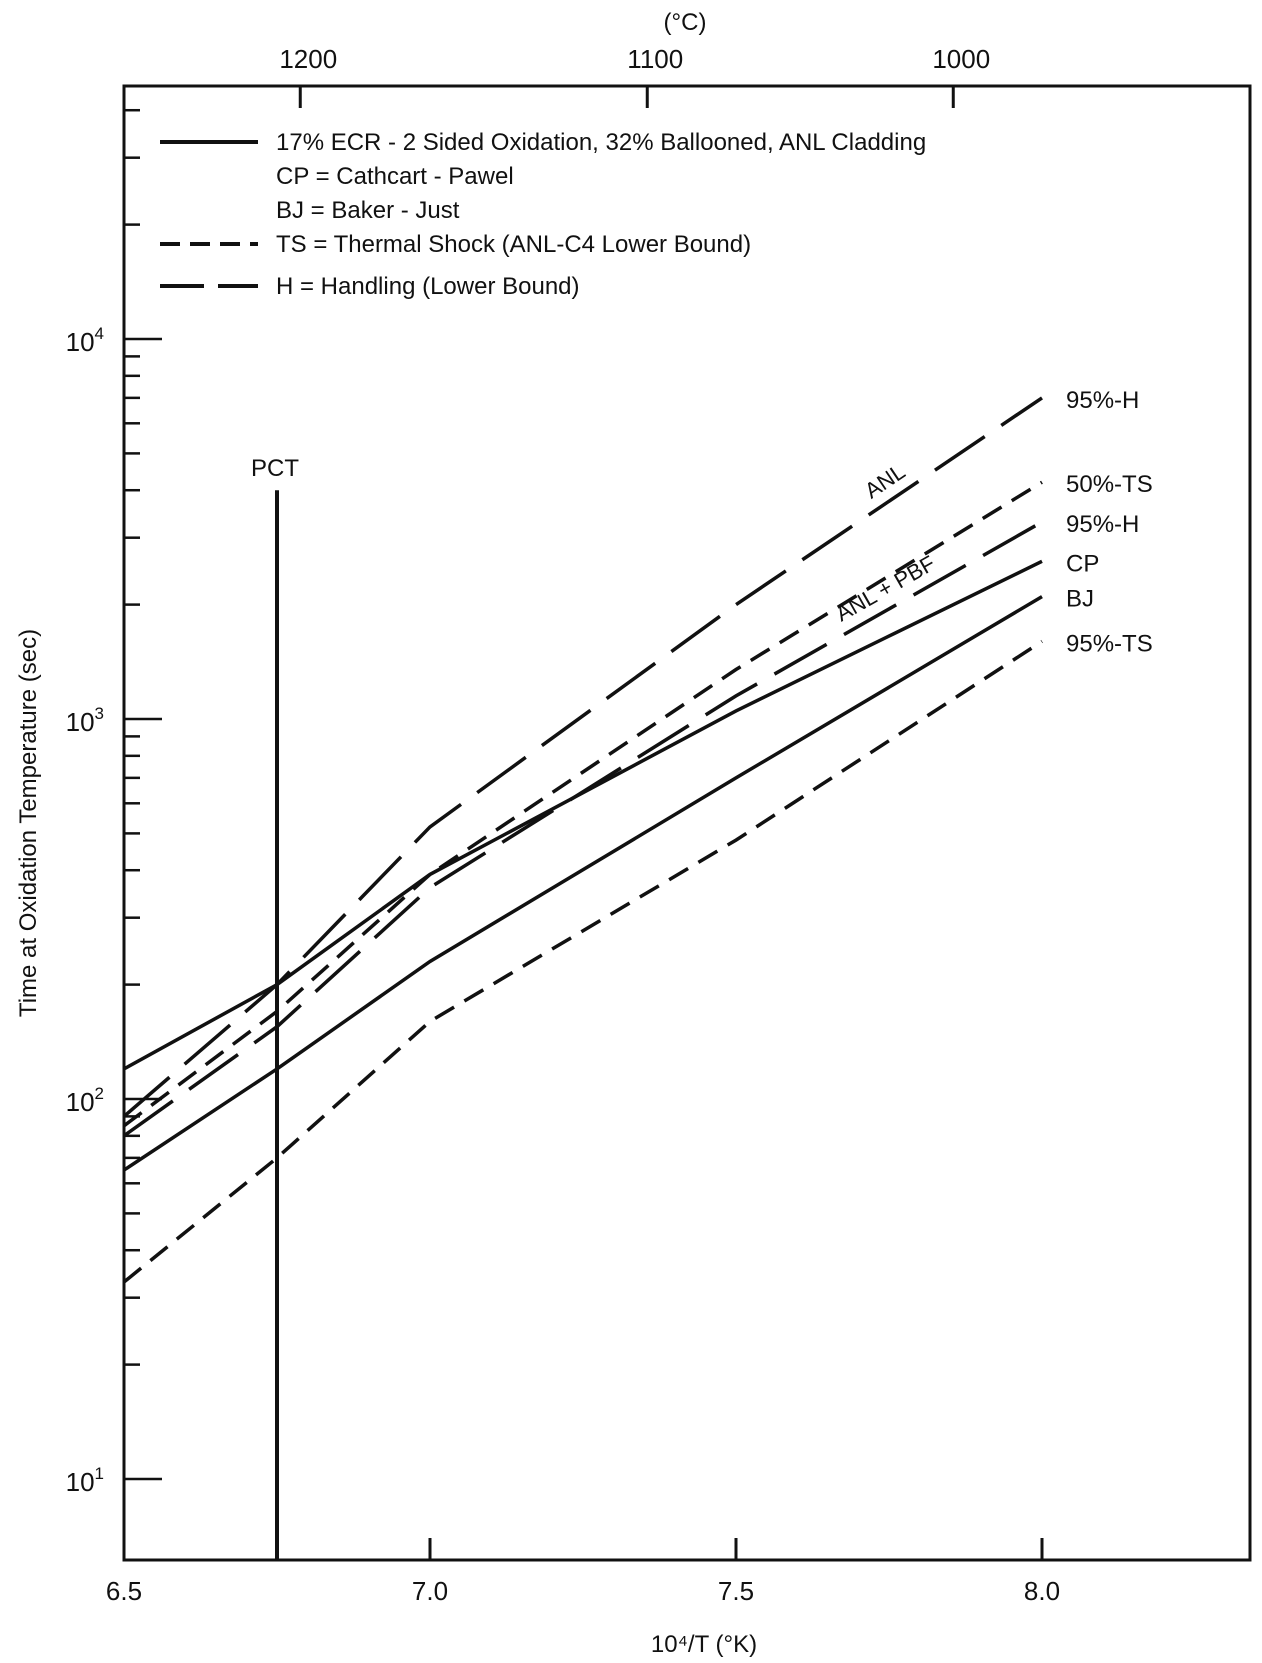 This screenshot has width=1262, height=1663. I want to click on x-tick-label: 7.0, so click(430, 1591).